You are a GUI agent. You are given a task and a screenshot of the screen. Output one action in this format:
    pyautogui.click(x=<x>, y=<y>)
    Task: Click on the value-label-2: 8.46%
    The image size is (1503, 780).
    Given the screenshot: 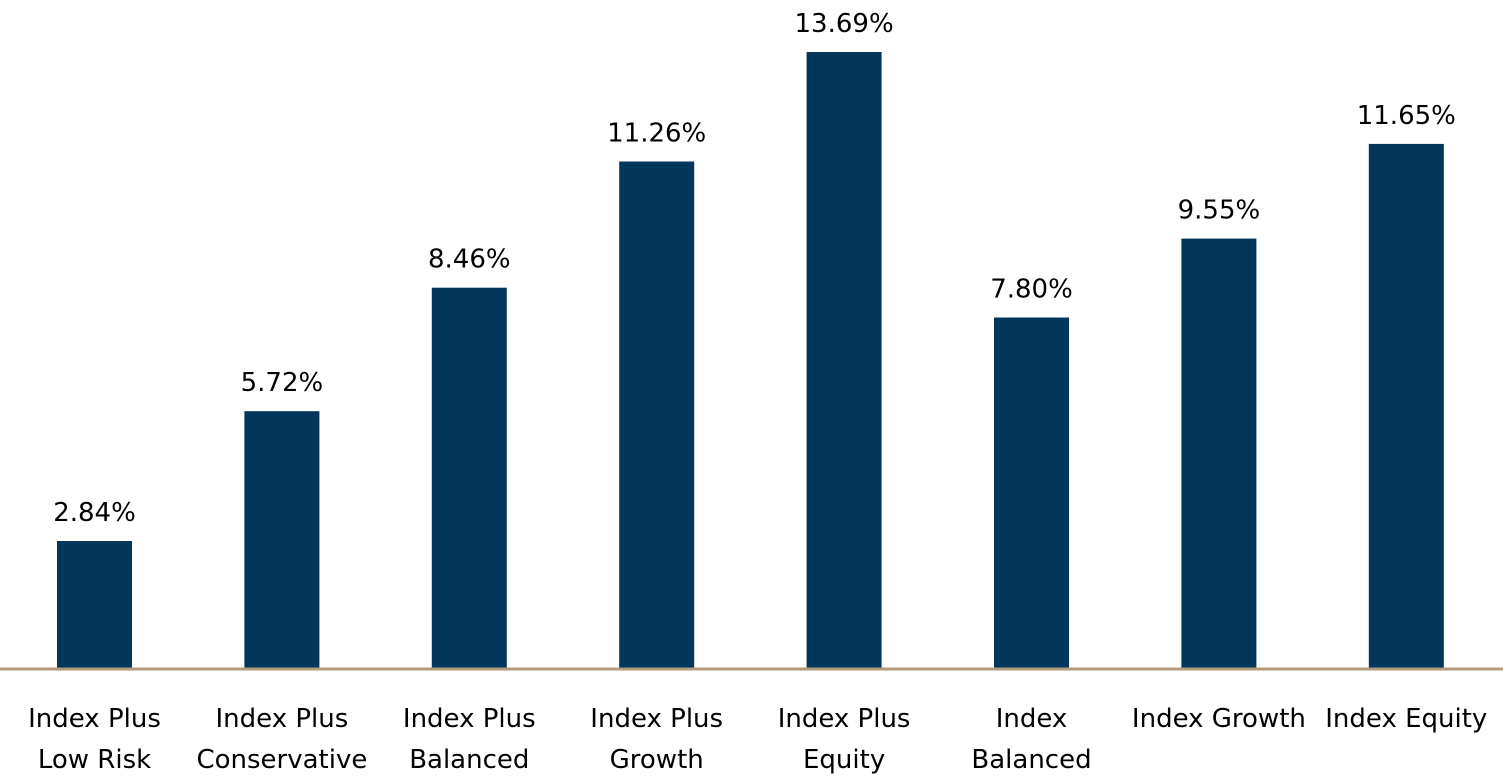 What is the action you would take?
    pyautogui.click(x=469, y=260)
    